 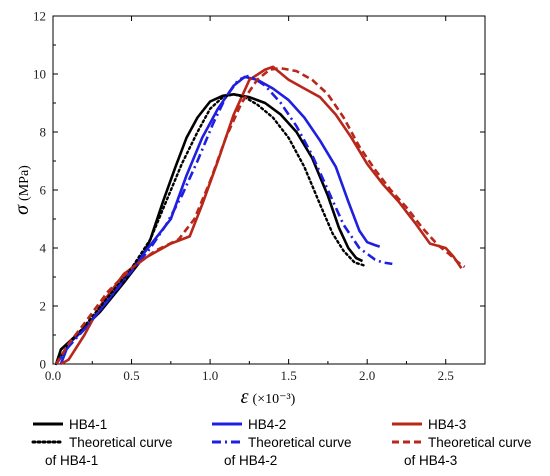 I want to click on y-axis-symbol: σ, so click(x=22, y=209).